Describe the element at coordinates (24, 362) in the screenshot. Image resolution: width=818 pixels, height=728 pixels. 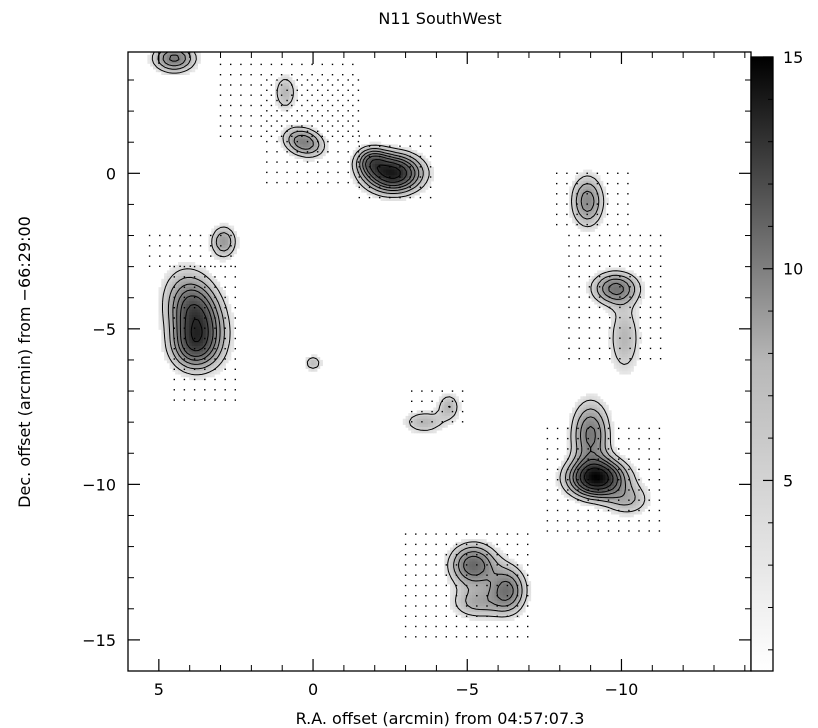
I see `y-axis-label: Dec. offset (arcmin) from −66:29:00` at that location.